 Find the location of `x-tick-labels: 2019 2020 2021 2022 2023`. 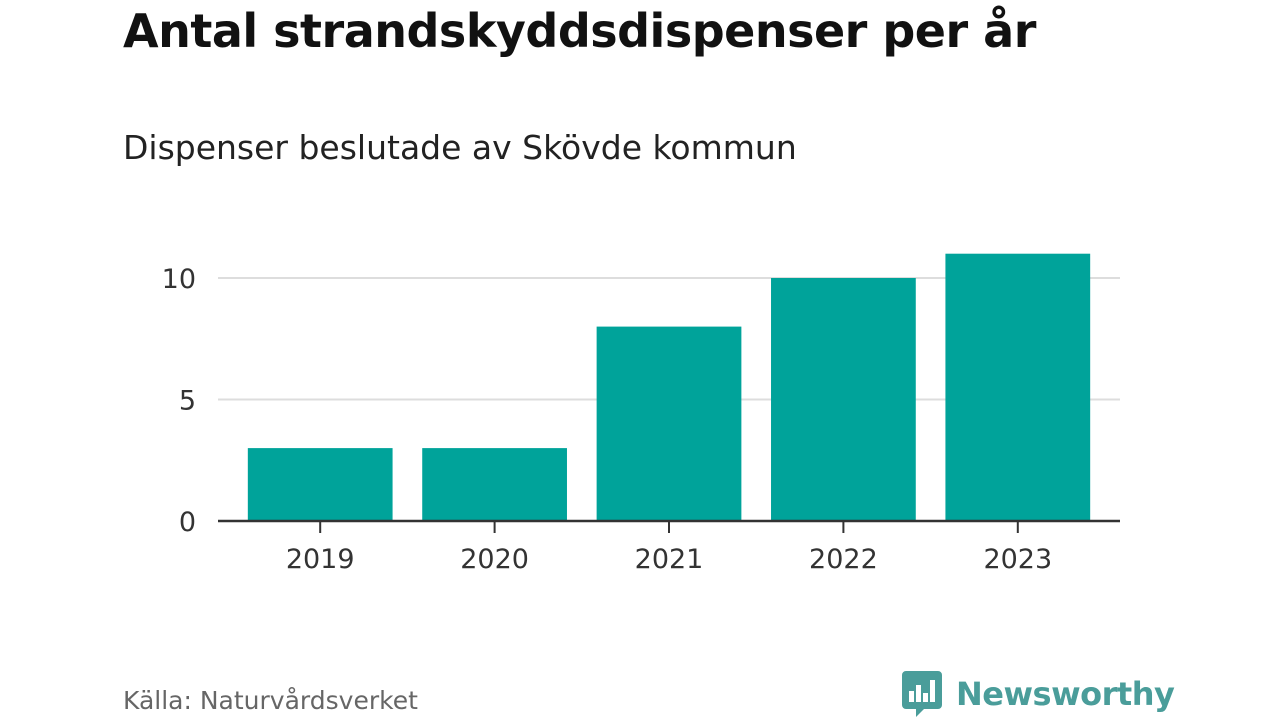

x-tick-labels: 2019 2020 2021 2022 2023 is located at coordinates (669, 559).